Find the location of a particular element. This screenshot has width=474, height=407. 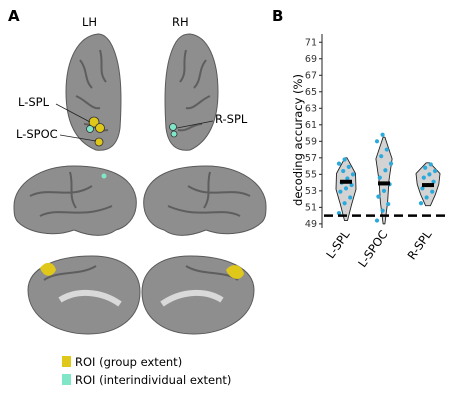

y-tick-label: 61 is located at coordinates (311, 125).